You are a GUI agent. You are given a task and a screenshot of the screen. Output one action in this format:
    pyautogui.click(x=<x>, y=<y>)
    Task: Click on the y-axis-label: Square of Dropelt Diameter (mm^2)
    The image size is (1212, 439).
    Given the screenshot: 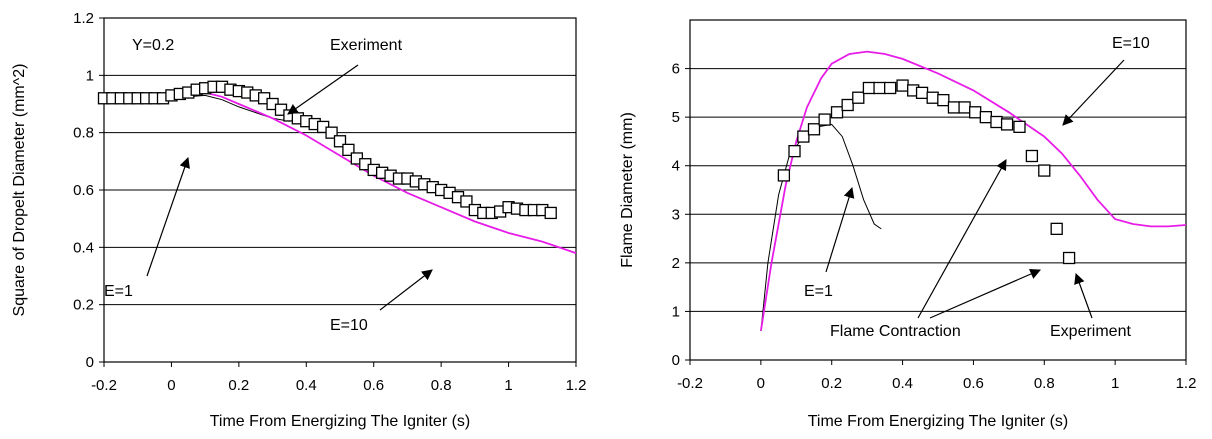 What is the action you would take?
    pyautogui.click(x=19, y=190)
    